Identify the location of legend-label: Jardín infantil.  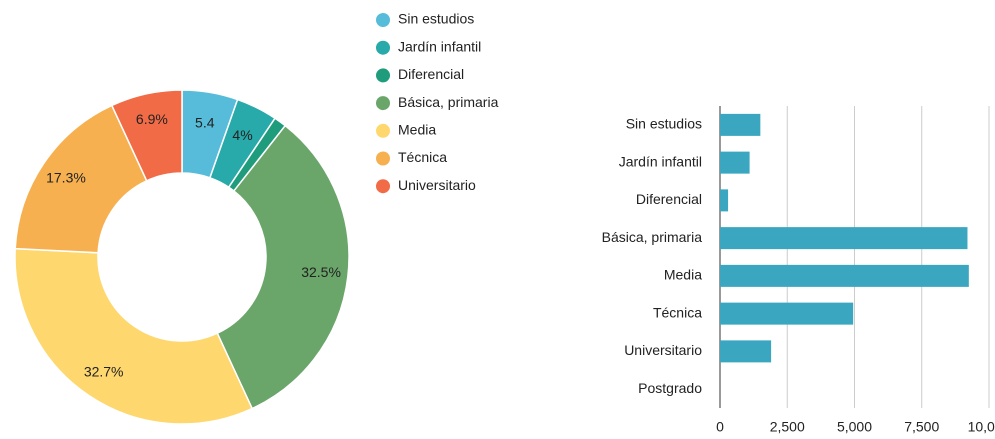
(439, 46).